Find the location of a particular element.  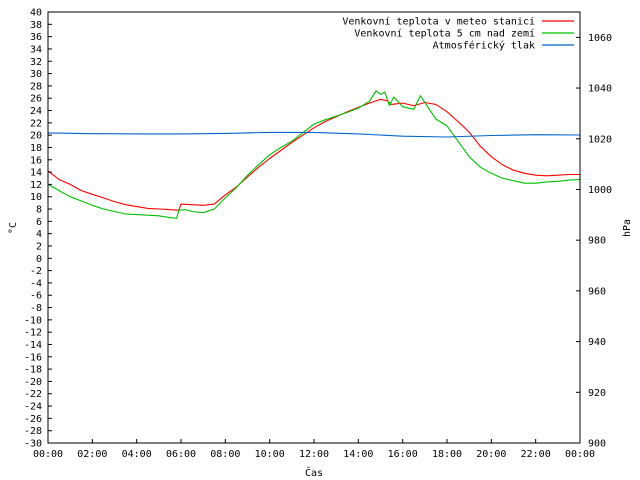

y-axis-label: °C is located at coordinates (13, 228).